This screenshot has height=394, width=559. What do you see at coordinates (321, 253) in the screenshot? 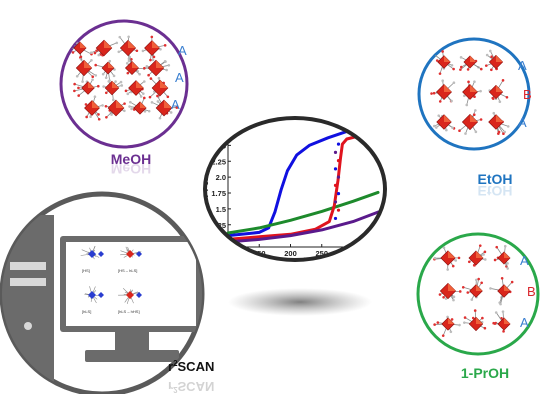
I see `chart-x-tick-label: 250` at bounding box center [321, 253].